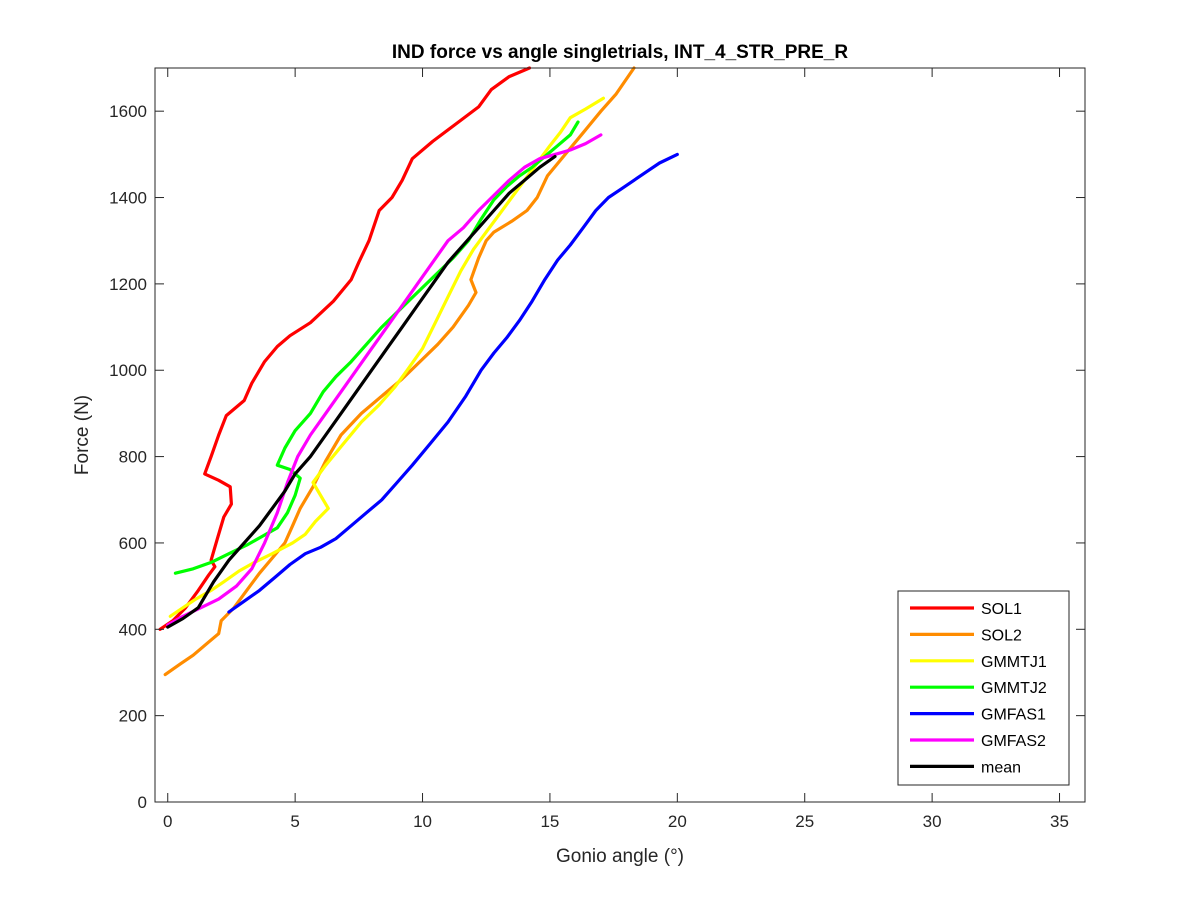  I want to click on y-tick-label: 1600, so click(128, 111).